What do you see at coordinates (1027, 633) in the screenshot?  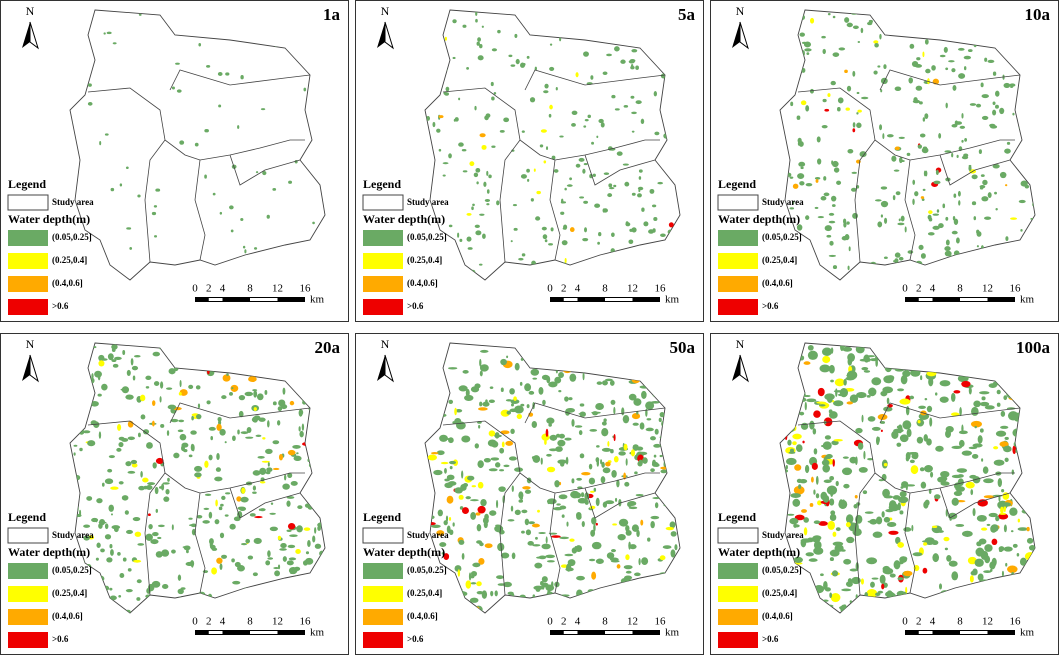 I see `scale-unit: km` at bounding box center [1027, 633].